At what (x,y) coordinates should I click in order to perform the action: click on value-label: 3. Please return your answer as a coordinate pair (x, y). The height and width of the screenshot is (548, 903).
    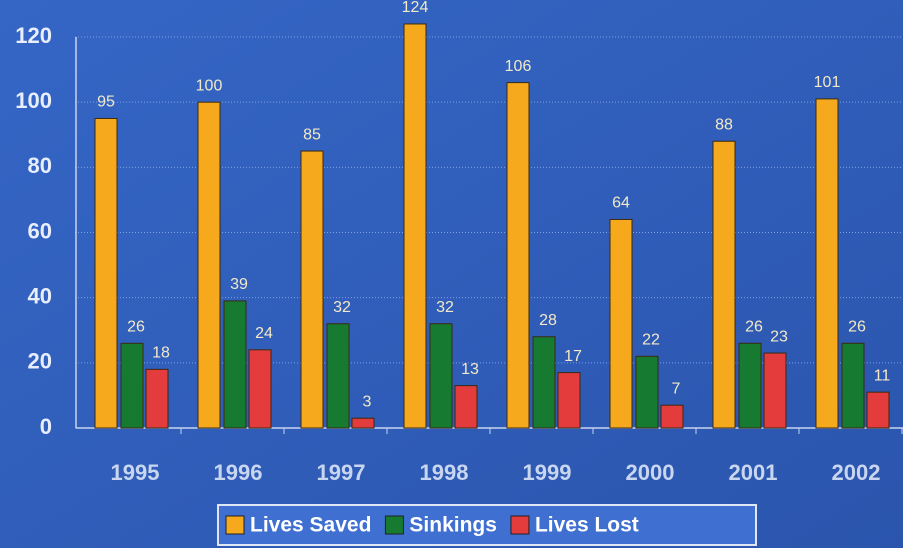
    Looking at the image, I should click on (367, 401).